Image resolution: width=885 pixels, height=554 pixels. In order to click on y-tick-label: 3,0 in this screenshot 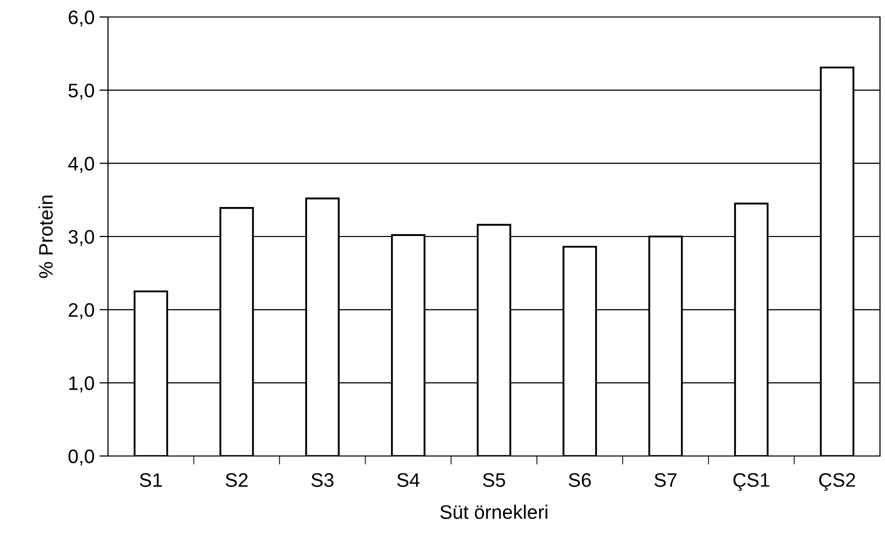, I will do `click(81, 238)`.